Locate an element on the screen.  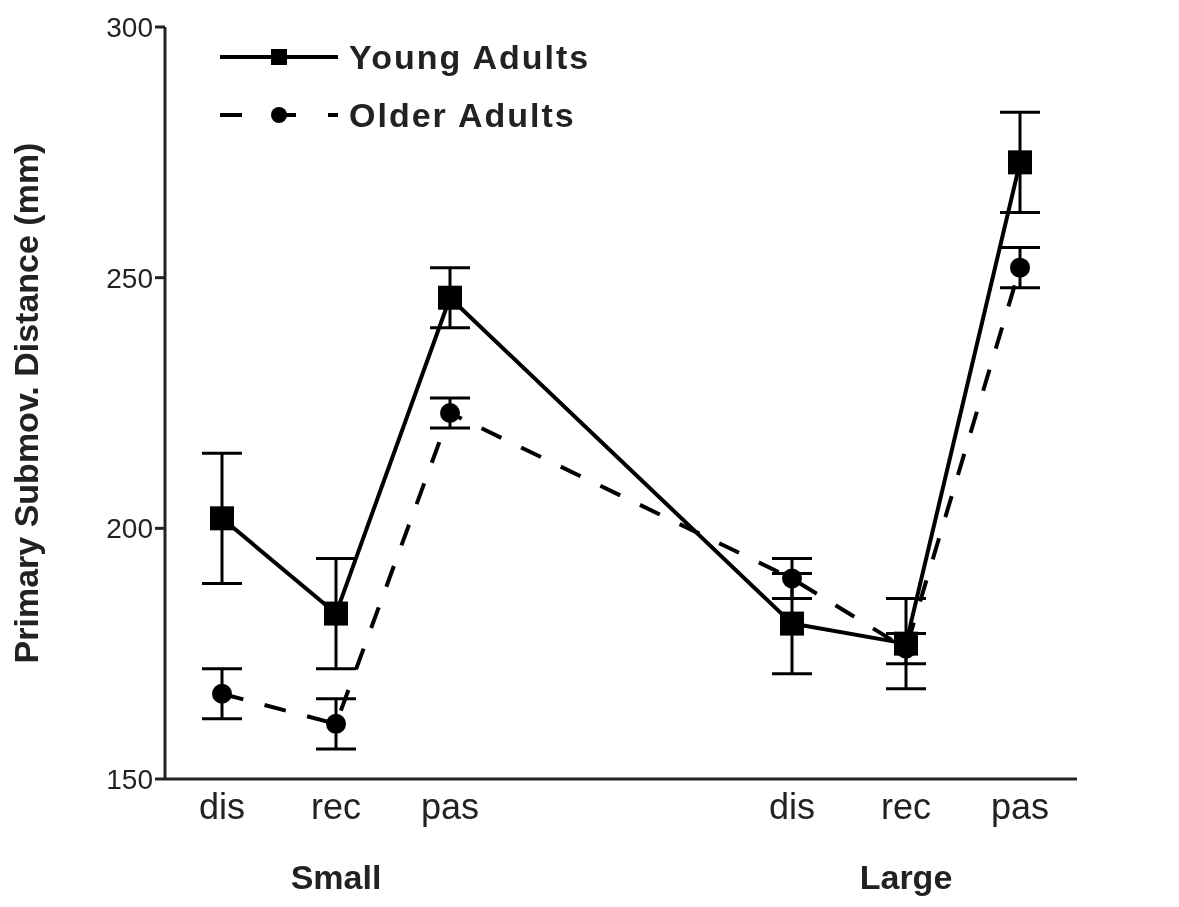
text: Large is located at coordinates (906, 877).